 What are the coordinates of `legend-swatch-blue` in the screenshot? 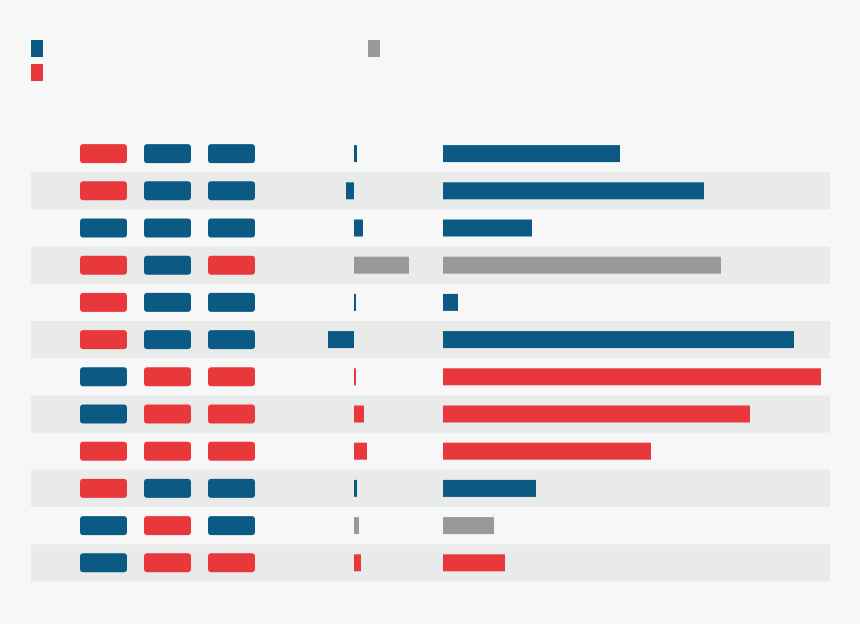 It's located at (37, 48).